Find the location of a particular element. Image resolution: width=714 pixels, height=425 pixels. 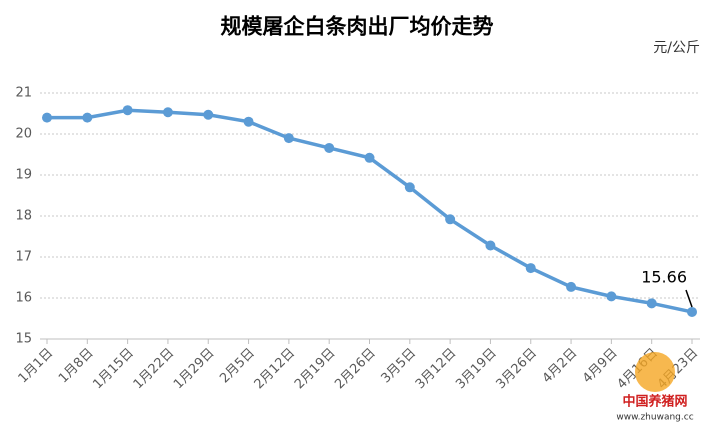

x-tick-label: 2月12日 is located at coordinates (275, 369).